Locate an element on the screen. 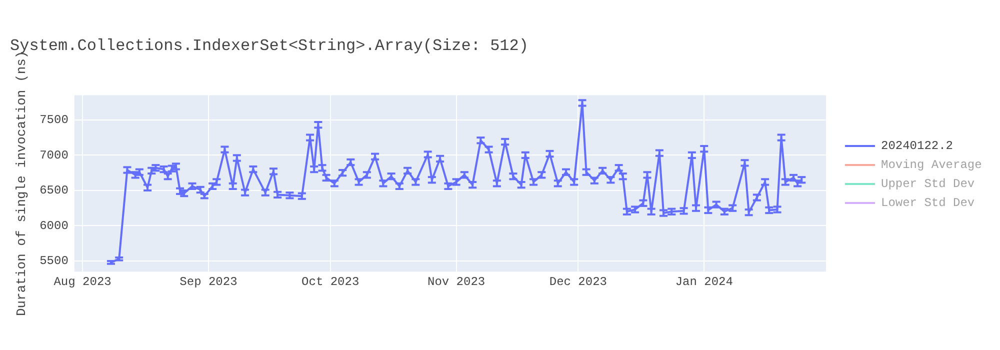 The image size is (1000, 350). x-tick-label: Oct 2023 is located at coordinates (331, 281).